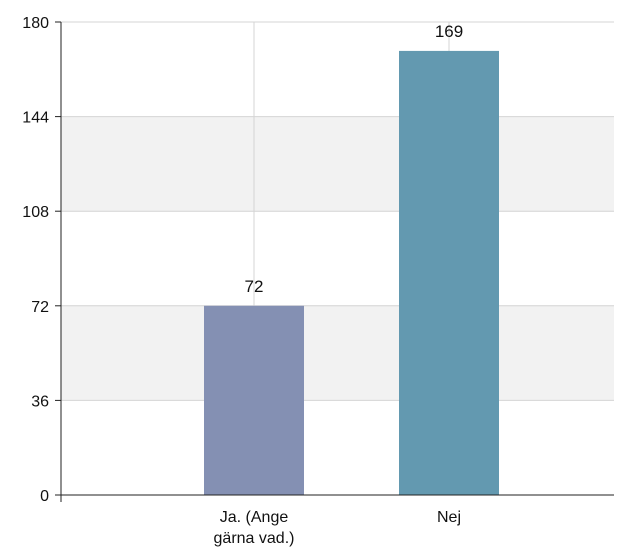  What do you see at coordinates (449, 31) in the screenshot?
I see `data-label-2: 169` at bounding box center [449, 31].